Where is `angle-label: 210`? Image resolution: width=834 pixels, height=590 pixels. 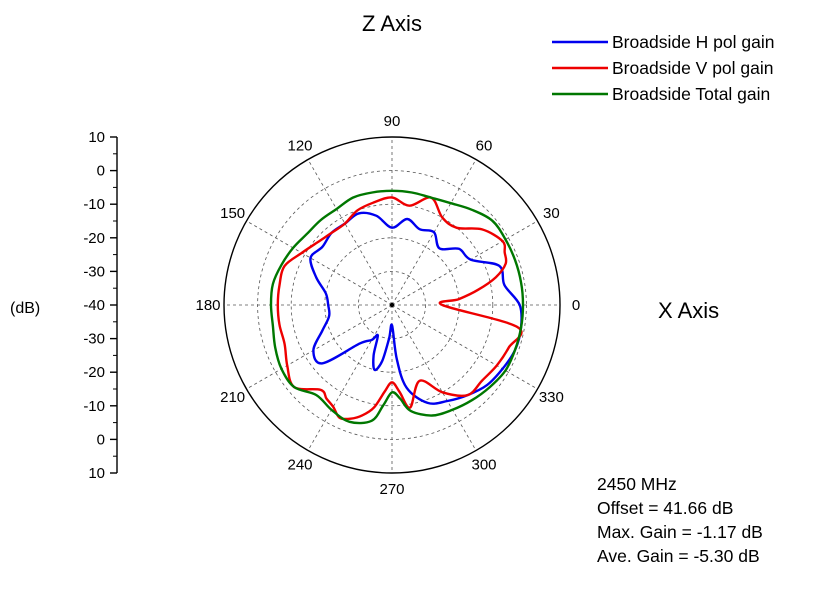 angle-label: 210 is located at coordinates (232, 397).